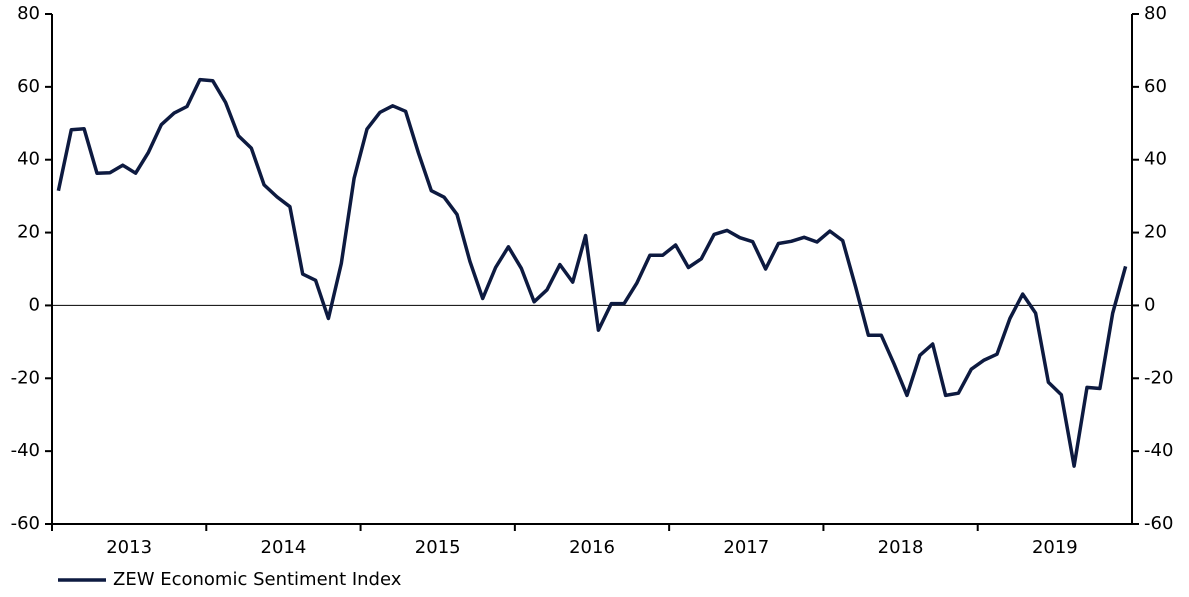 The image size is (1189, 597). Describe the element at coordinates (1149, 304) in the screenshot. I see `y2-tick-label: 0` at that location.